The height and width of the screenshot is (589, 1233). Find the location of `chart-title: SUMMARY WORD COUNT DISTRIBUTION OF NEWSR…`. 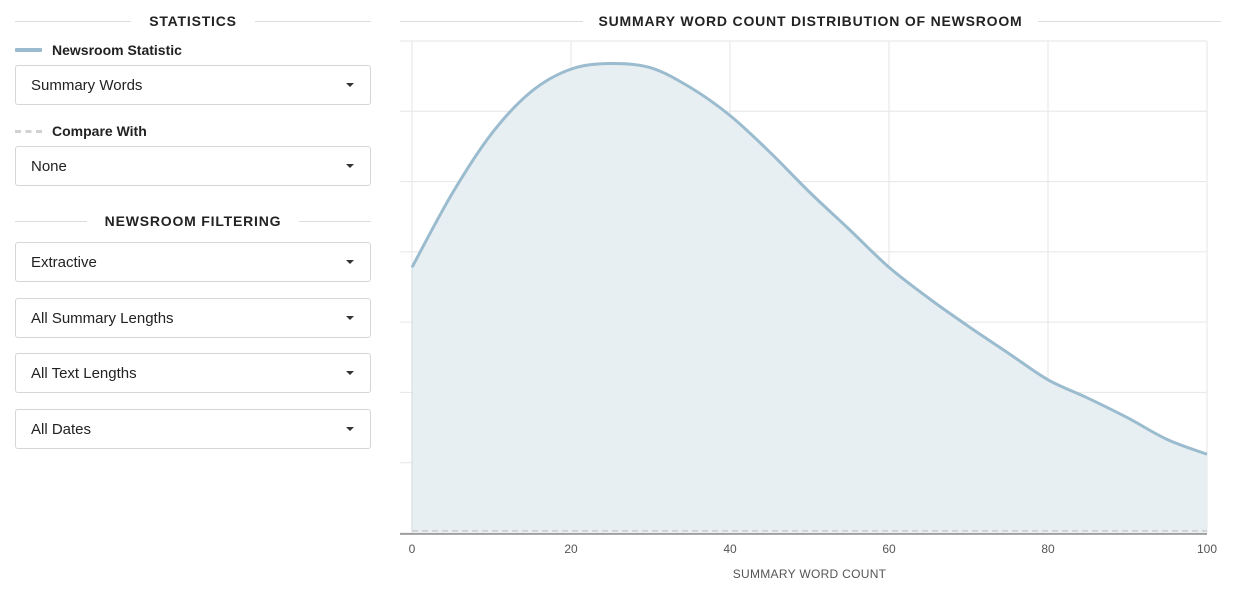

chart-title: SUMMARY WORD COUNT DISTRIBUTION OF NEWSR… is located at coordinates (810, 21).